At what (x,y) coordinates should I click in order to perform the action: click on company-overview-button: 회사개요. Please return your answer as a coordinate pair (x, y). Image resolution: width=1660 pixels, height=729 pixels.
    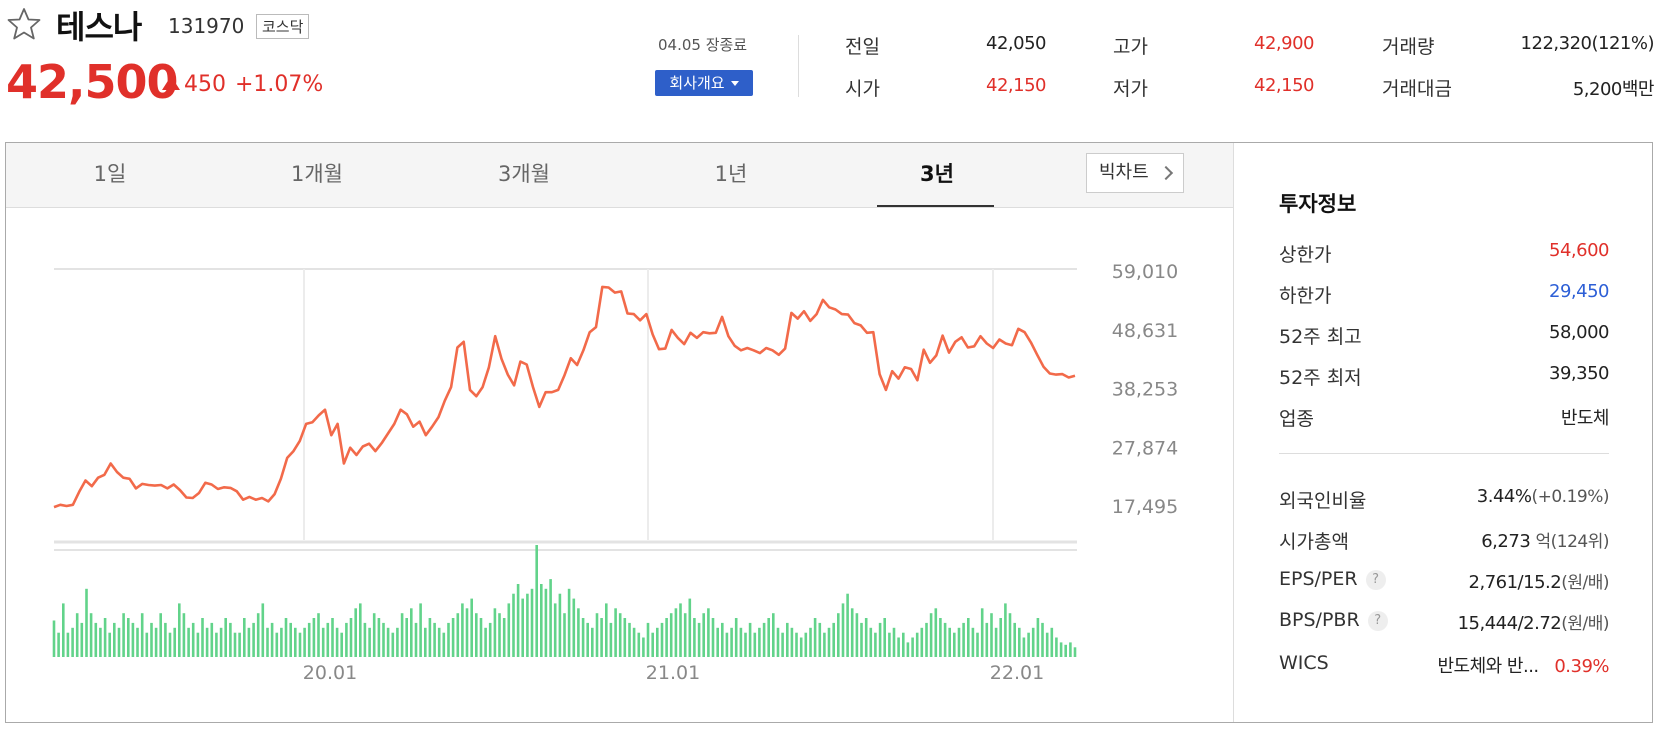
    Looking at the image, I should click on (704, 83).